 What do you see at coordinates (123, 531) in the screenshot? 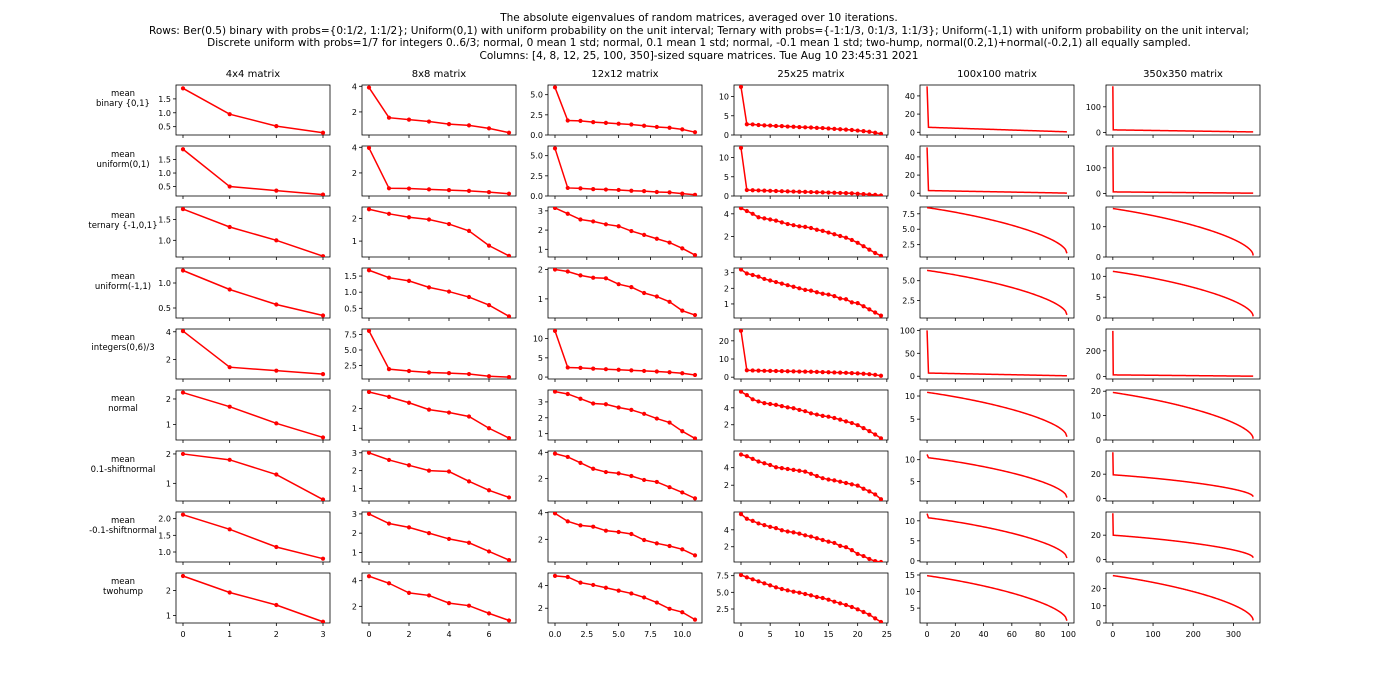
I see `row-label-line-2: -0.1-shiftnormal` at bounding box center [123, 531].